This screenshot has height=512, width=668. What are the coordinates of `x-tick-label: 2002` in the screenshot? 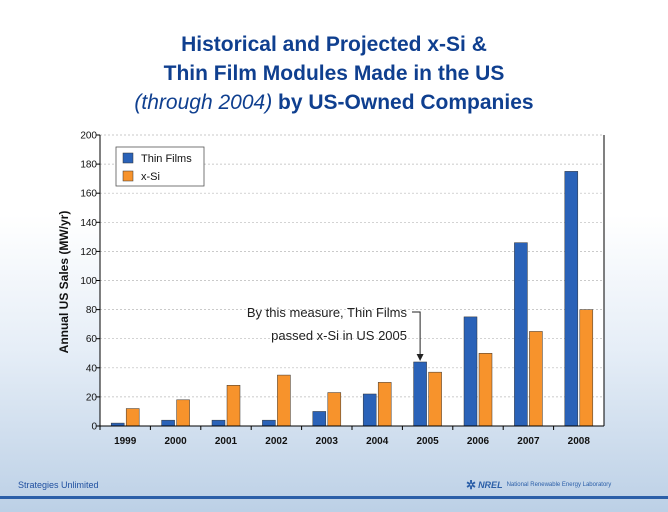 It's located at (276, 441).